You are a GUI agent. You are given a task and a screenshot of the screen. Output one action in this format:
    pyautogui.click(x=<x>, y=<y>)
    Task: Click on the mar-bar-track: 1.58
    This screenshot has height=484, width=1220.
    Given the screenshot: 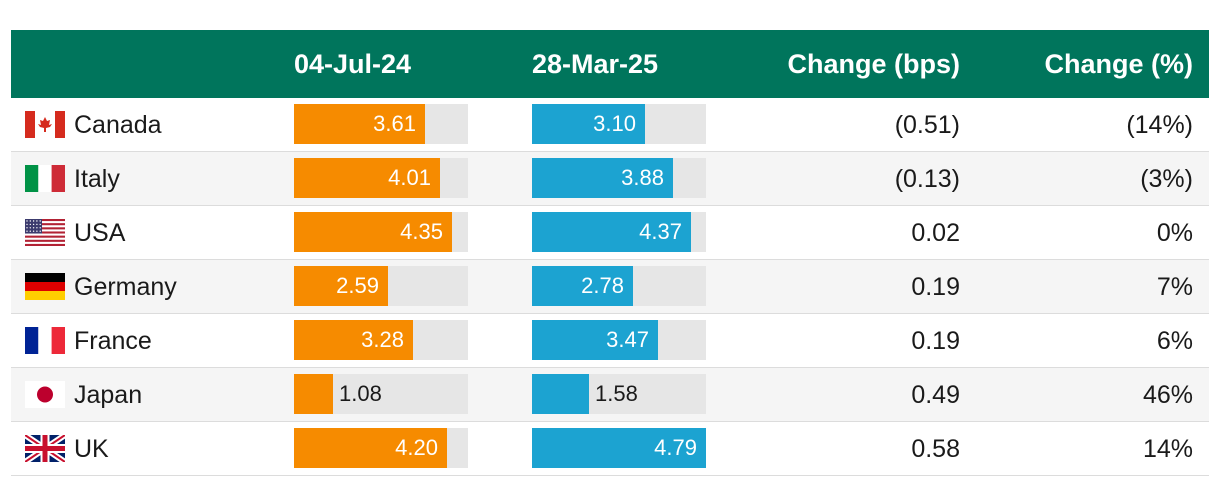 What is the action you would take?
    pyautogui.click(x=619, y=394)
    